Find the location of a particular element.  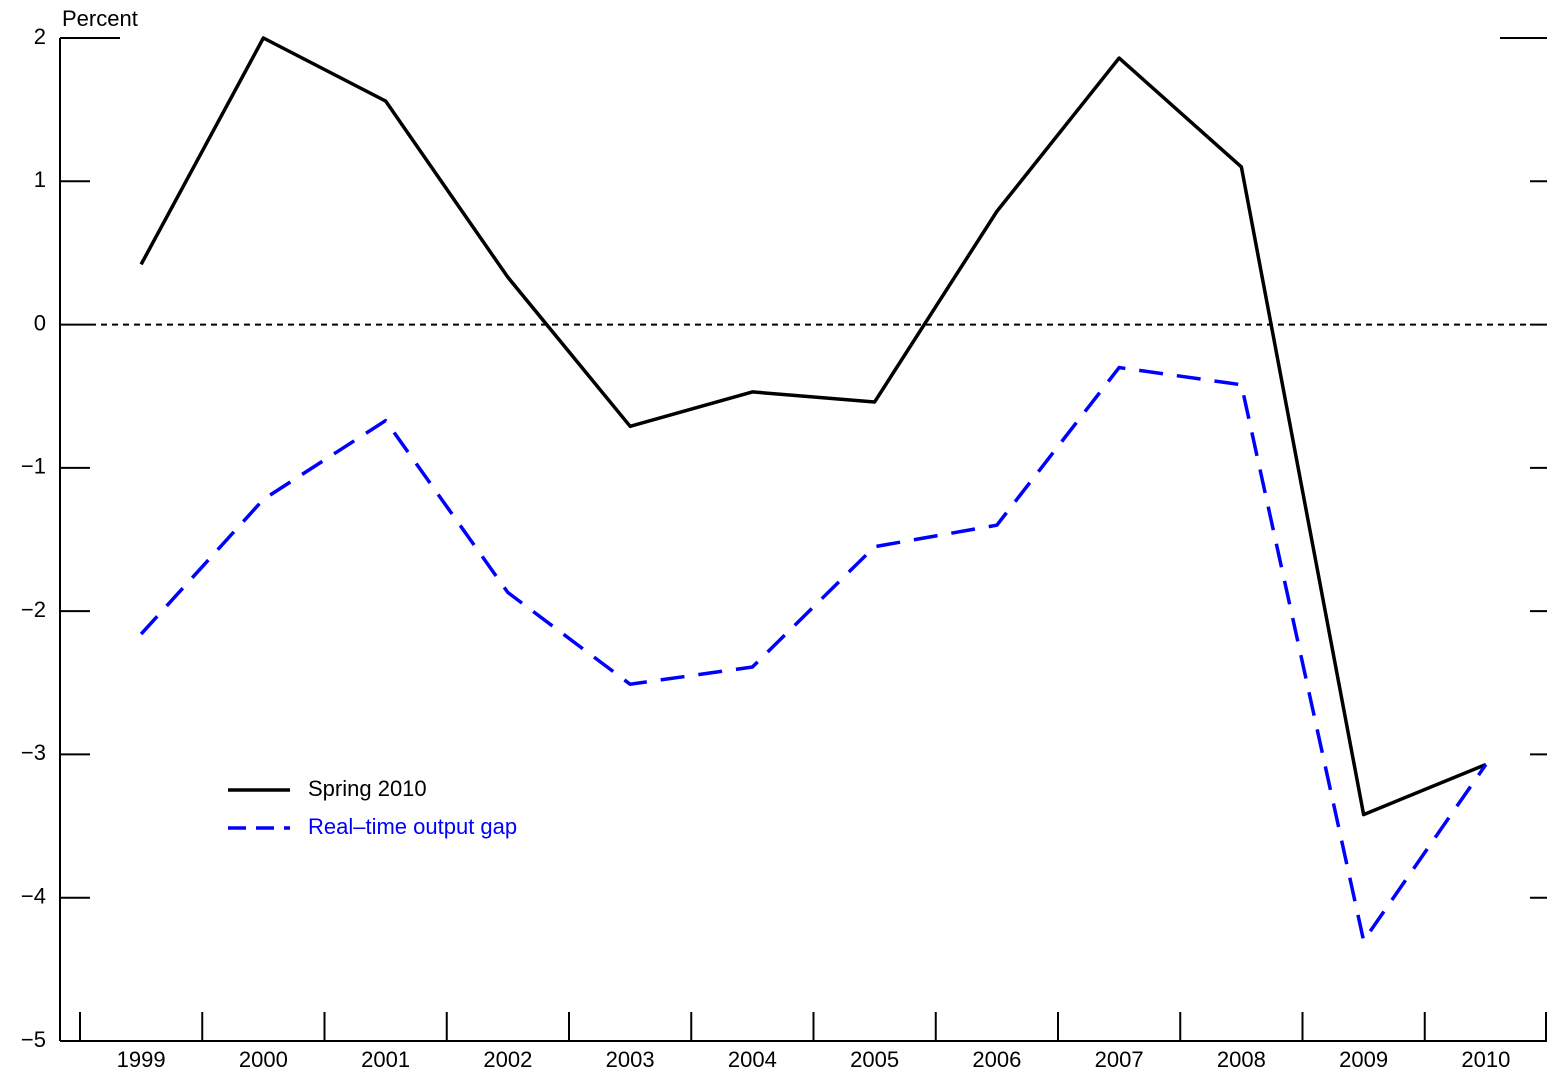

y-tick-label: −3 is located at coordinates (33, 752).